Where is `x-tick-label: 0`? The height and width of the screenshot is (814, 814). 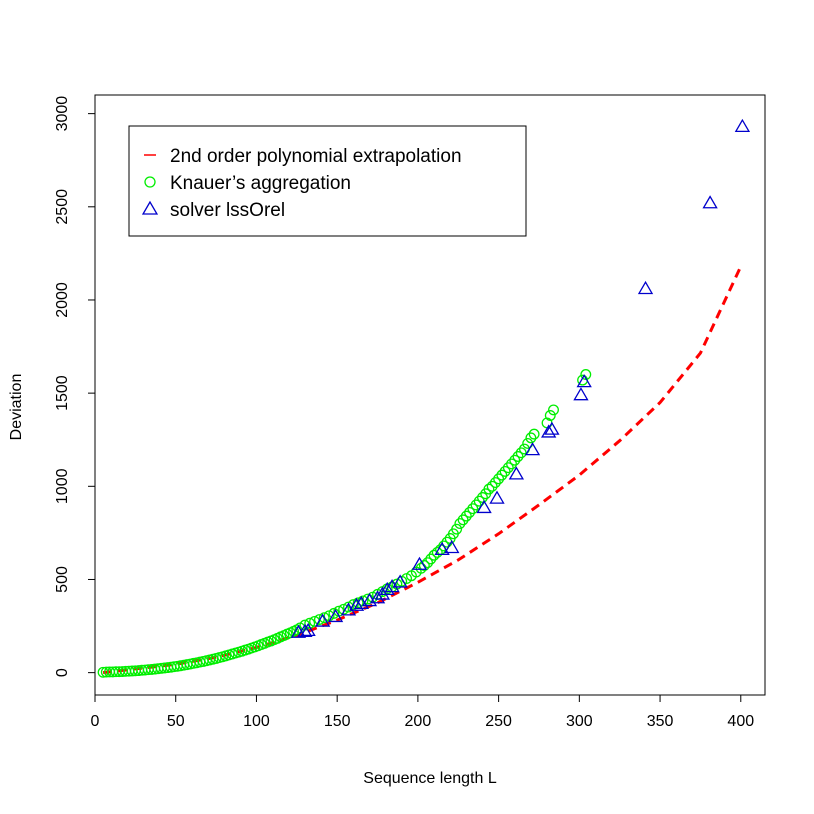
x-tick-label: 0 is located at coordinates (95, 721).